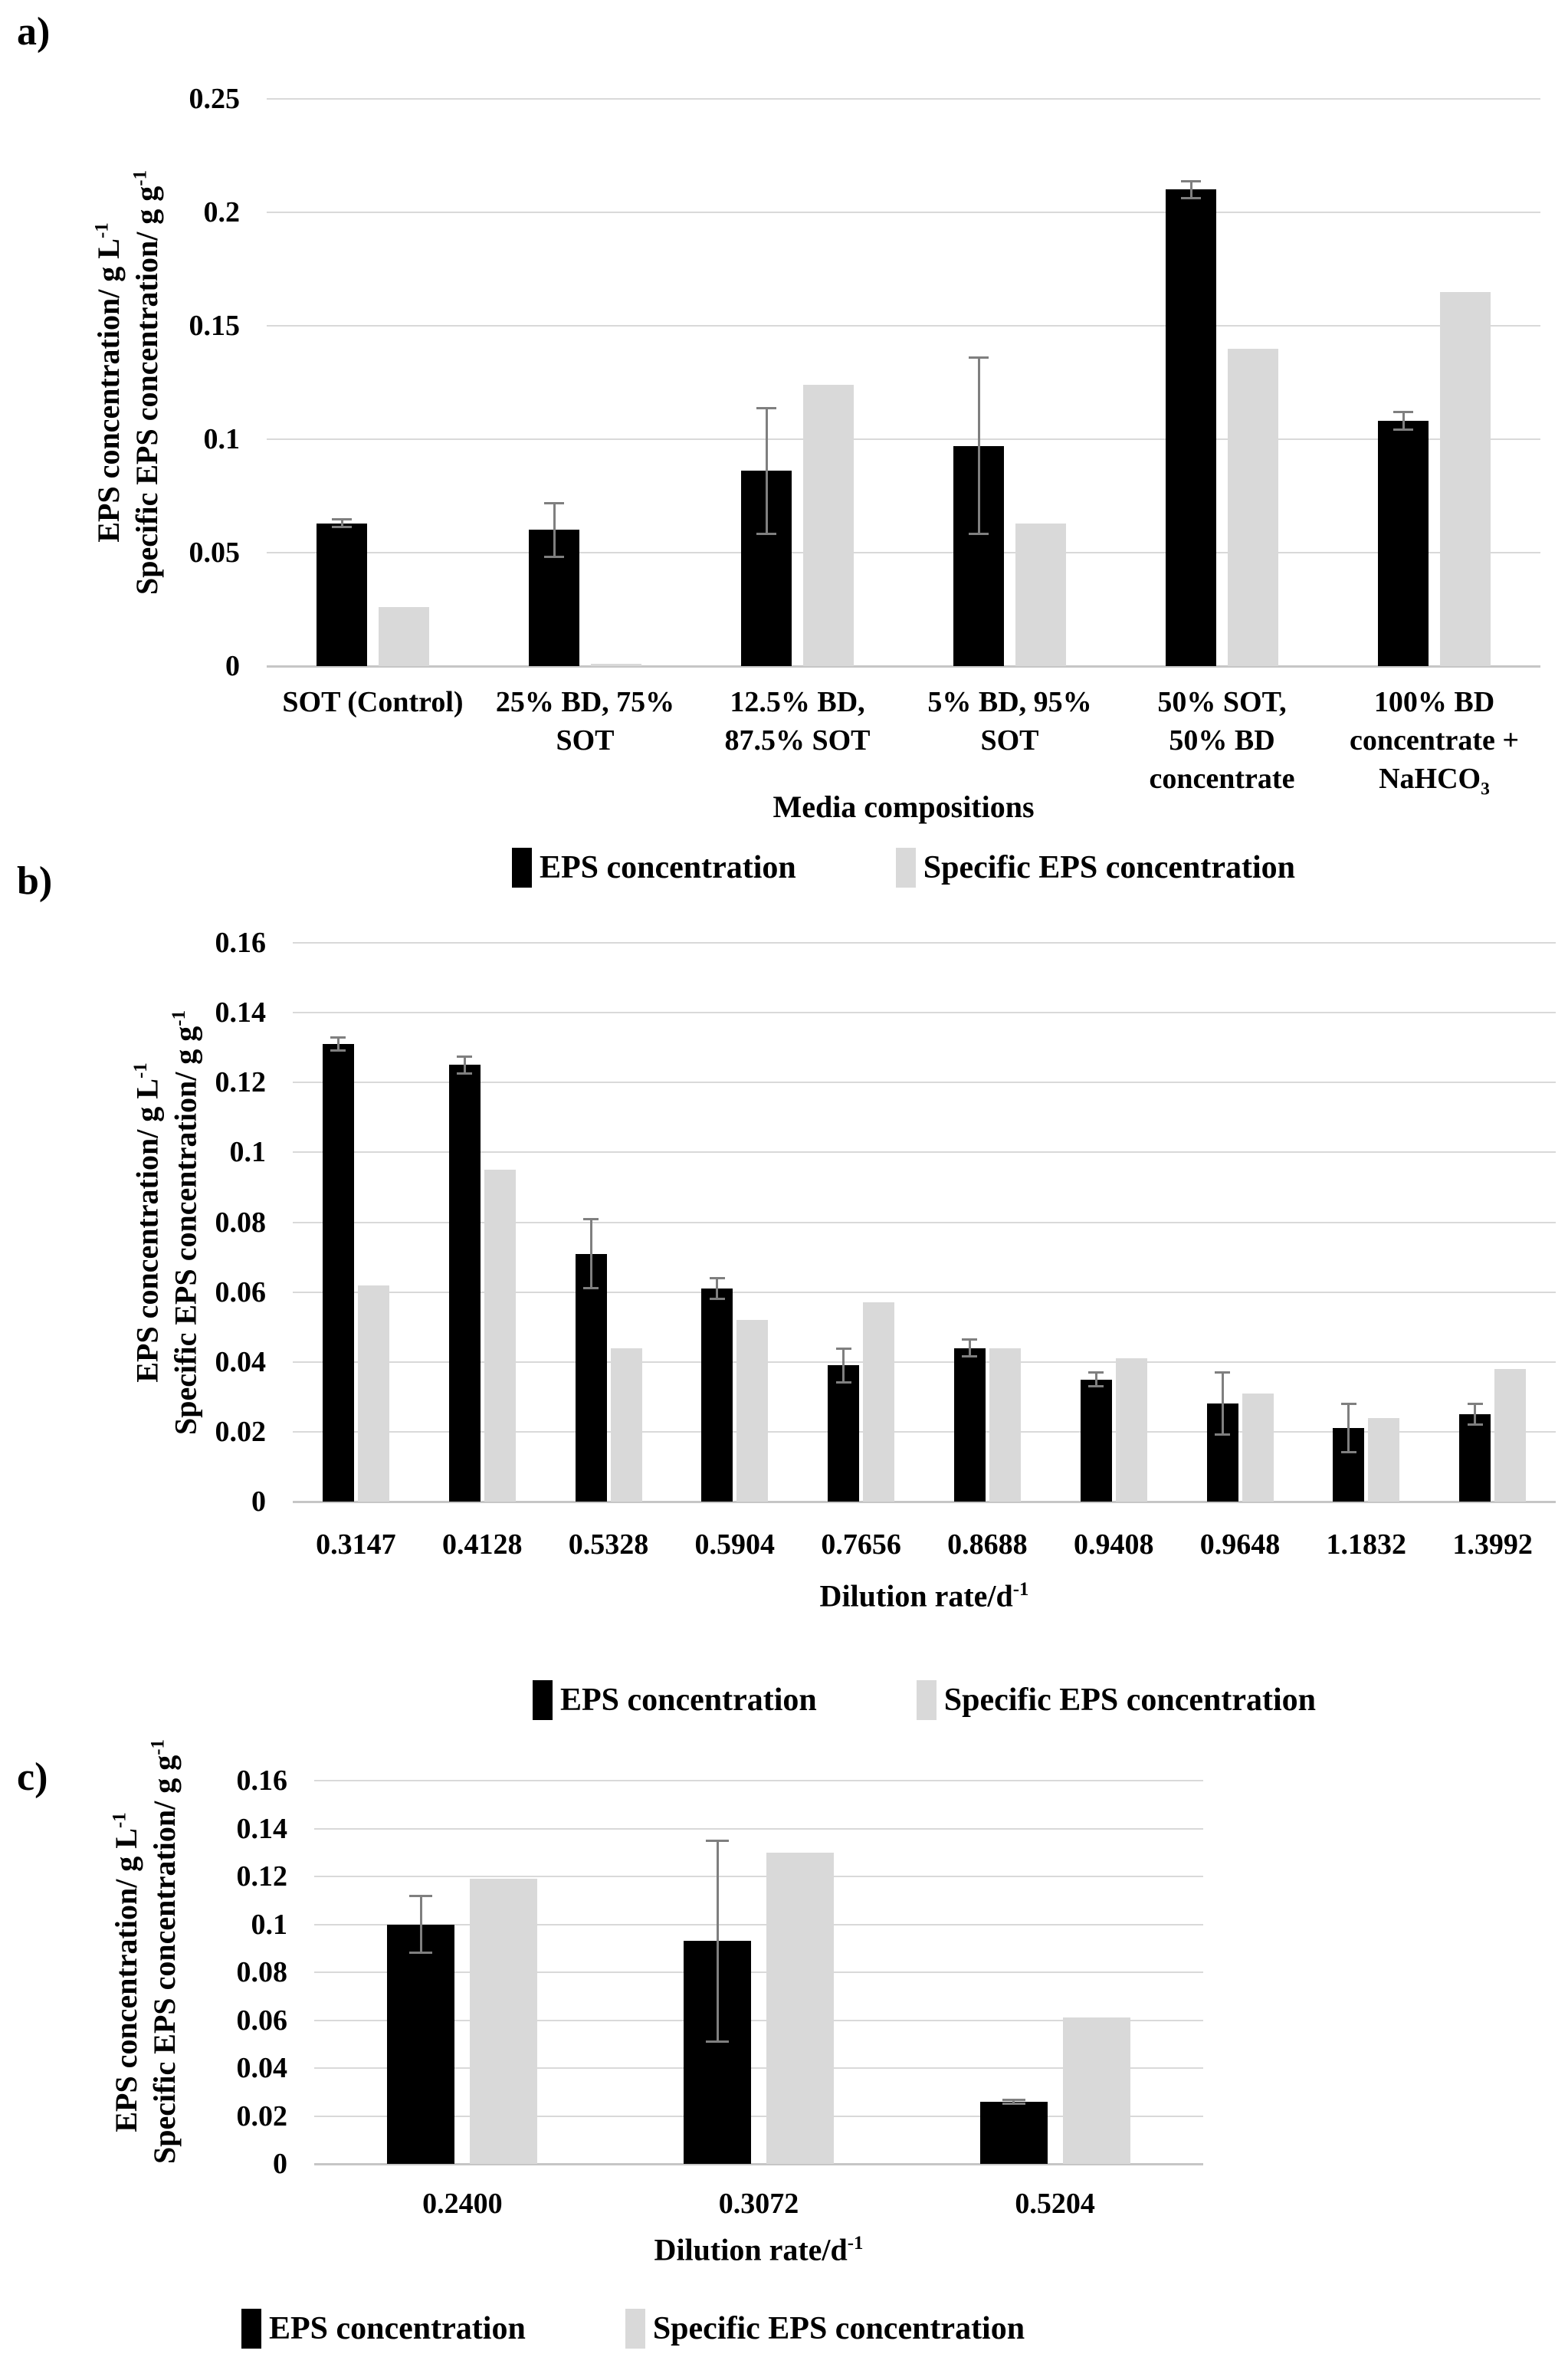 Image resolution: width=1568 pixels, height=2367 pixels. Describe the element at coordinates (1434, 742) in the screenshot. I see `x-tick-label: 100% BD concentrate + NaHCO3` at that location.